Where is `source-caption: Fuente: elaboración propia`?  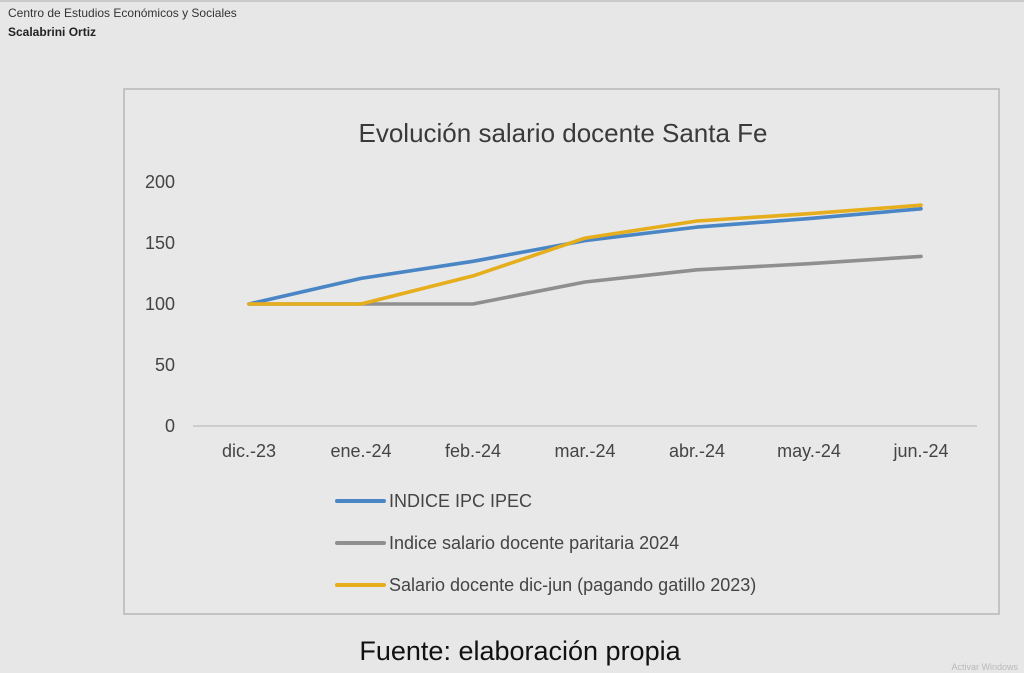 source-caption: Fuente: elaboración propia is located at coordinates (520, 651).